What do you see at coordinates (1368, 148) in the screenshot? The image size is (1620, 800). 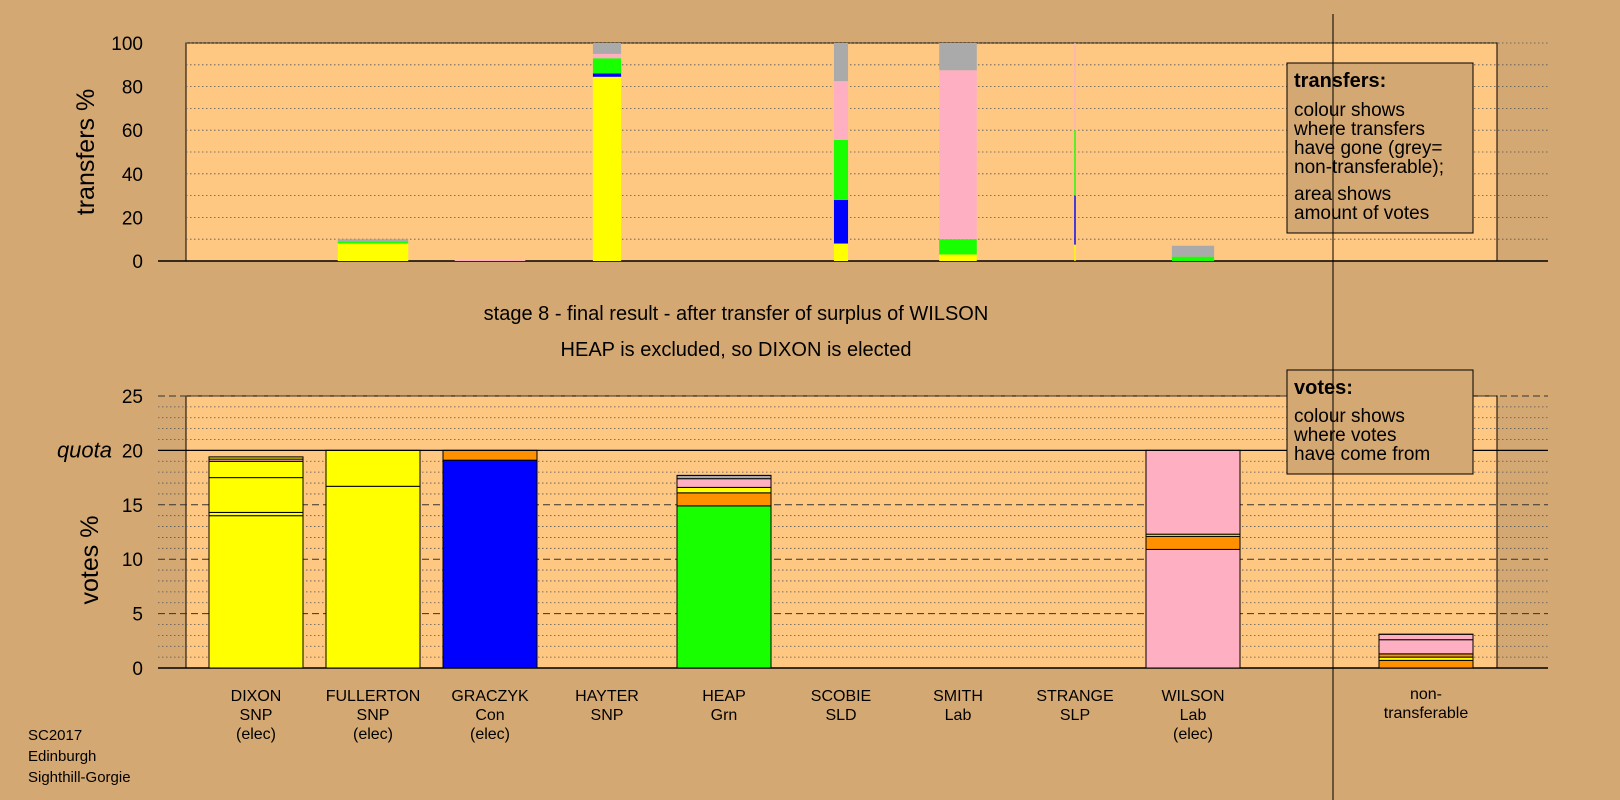 I see `transfers-legend-text: have gone (grey=` at bounding box center [1368, 148].